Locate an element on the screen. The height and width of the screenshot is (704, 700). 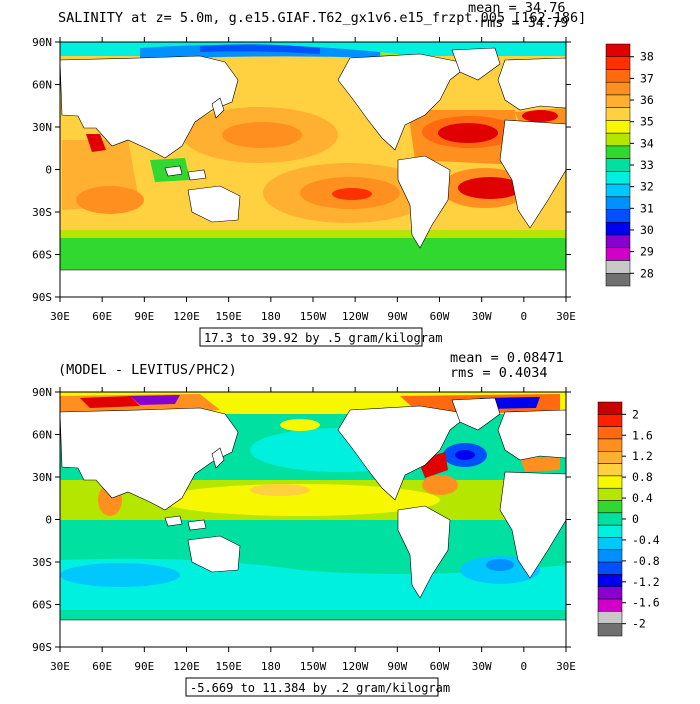
colorbar-label: 36 is located at coordinates (647, 100).